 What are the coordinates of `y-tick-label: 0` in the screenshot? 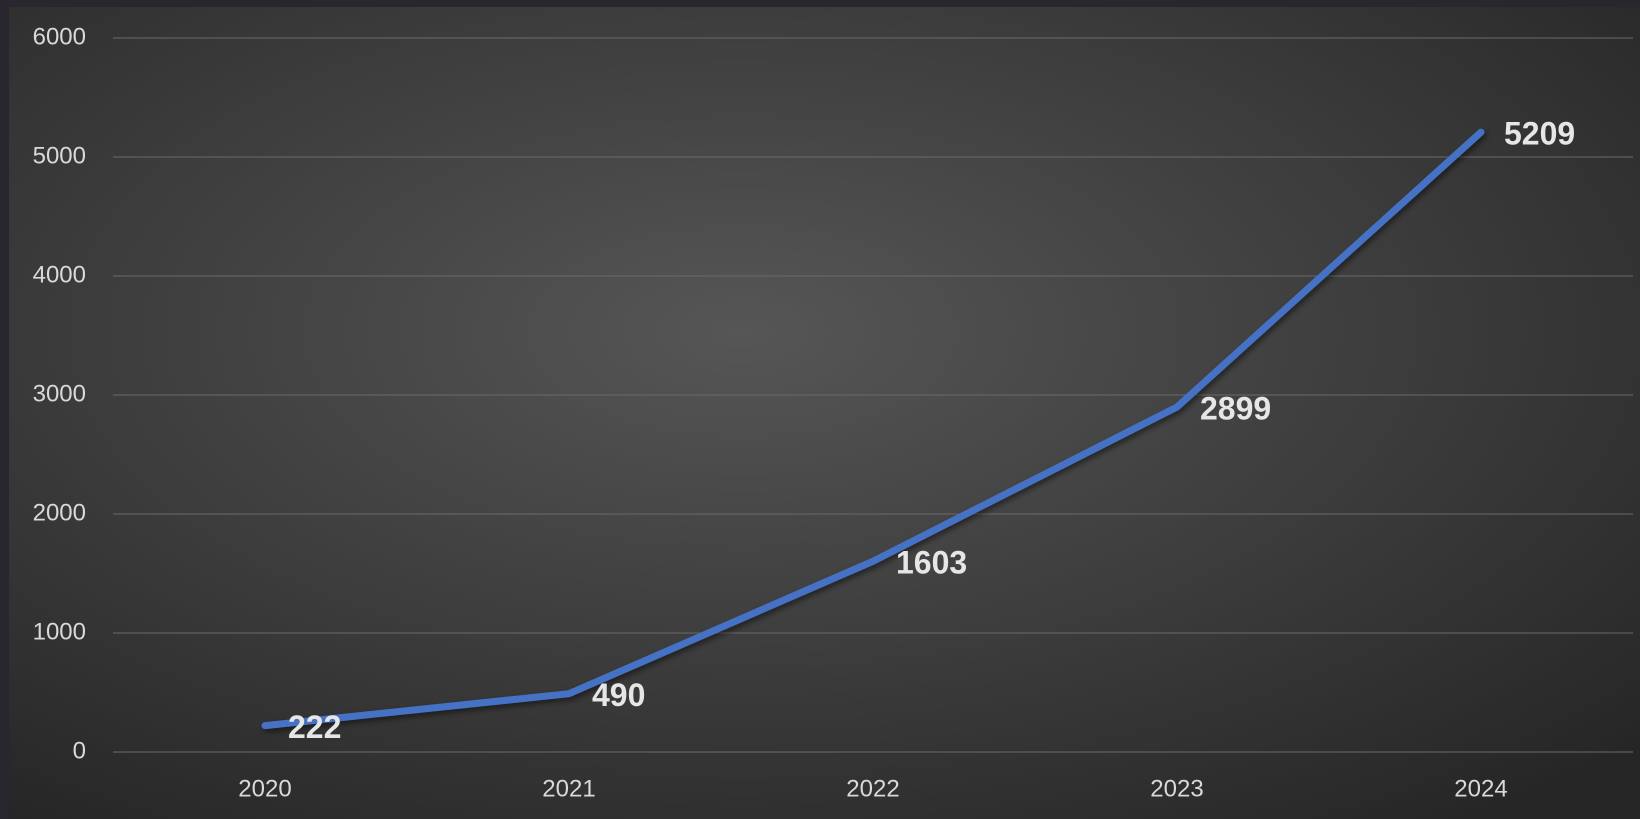 It's located at (79, 750).